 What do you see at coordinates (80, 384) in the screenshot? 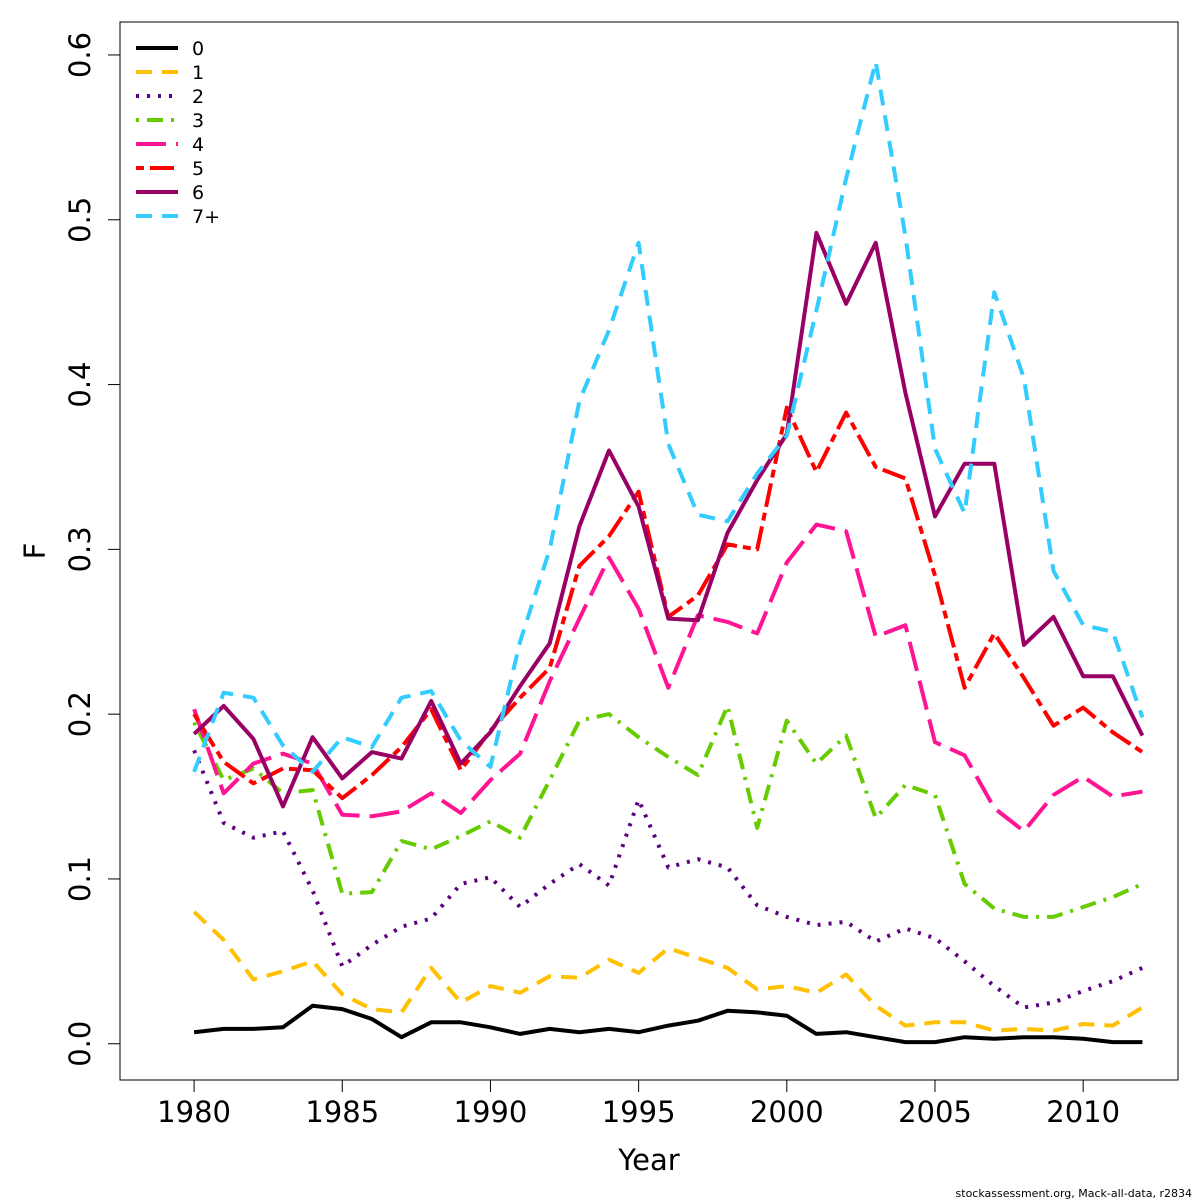
I see `y-tick-label: 0.4` at bounding box center [80, 384].